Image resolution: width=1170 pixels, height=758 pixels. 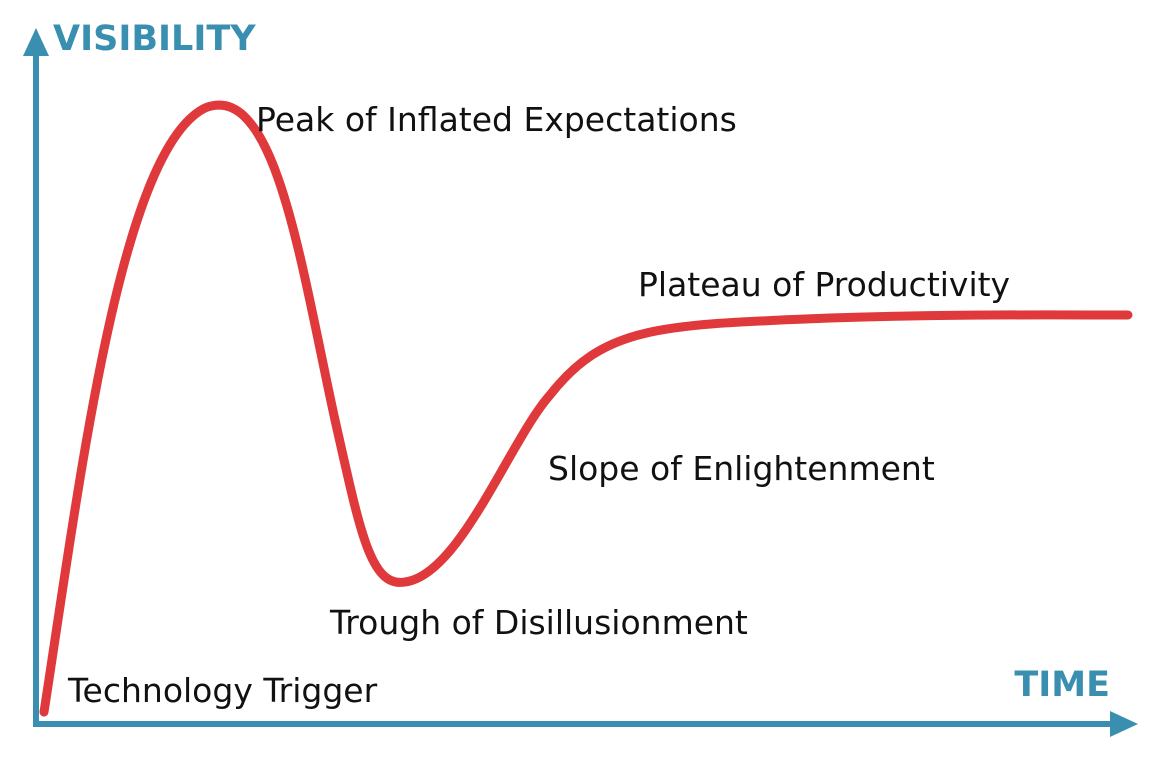 I want to click on x-axis-arrowhead, so click(x=1124, y=724).